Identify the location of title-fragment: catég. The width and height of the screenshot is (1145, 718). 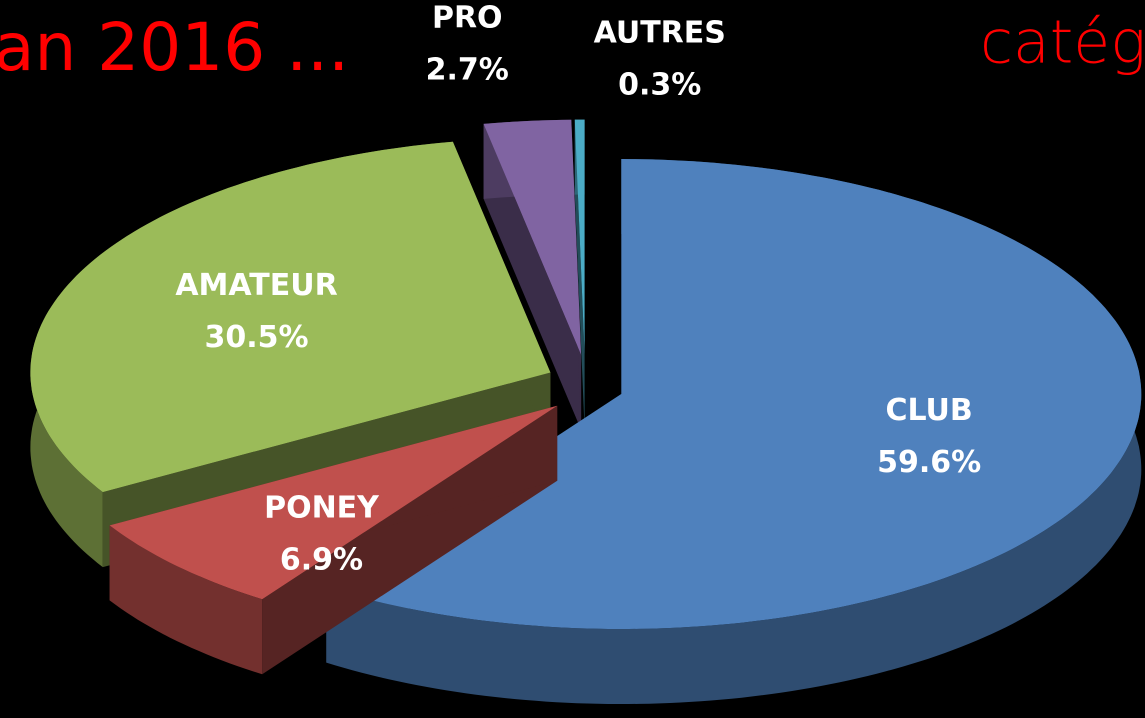
(1062, 43).